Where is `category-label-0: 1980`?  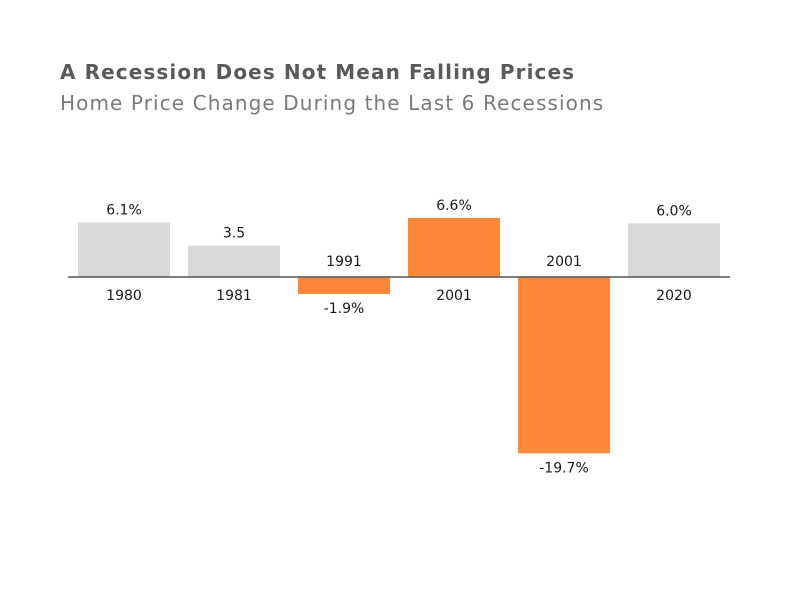 category-label-0: 1980 is located at coordinates (124, 296).